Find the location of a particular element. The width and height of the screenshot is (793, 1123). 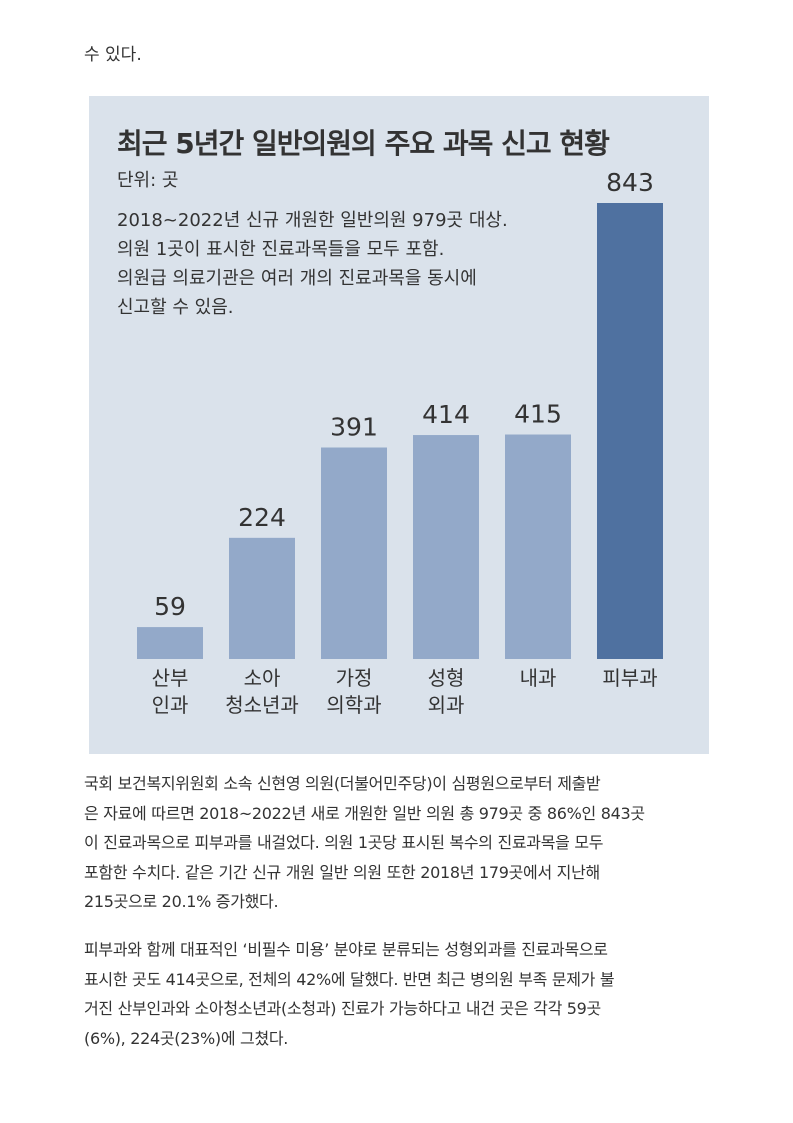

chart-note-line: 2018~2022년 신규 개원한 일반의원 979곳 대상. is located at coordinates (312, 220).